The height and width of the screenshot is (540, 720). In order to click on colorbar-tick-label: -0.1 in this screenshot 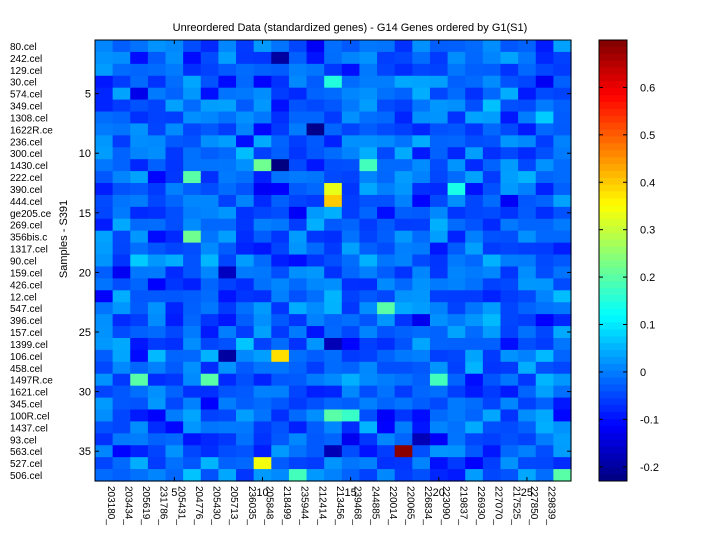, I will do `click(649, 420)`.